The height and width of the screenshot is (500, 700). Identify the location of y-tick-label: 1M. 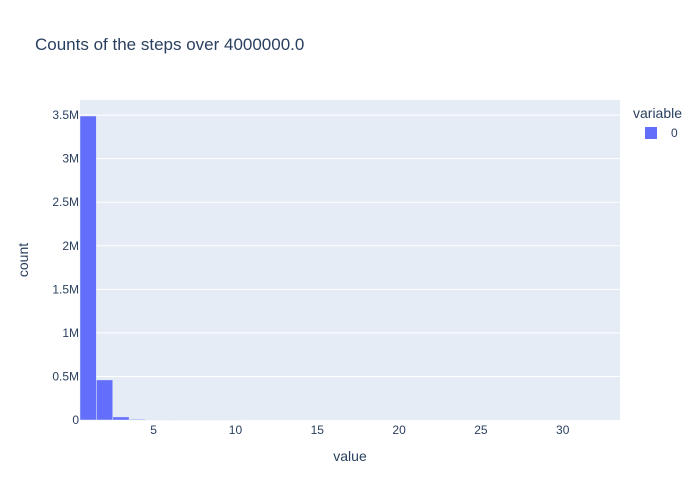
(70, 333).